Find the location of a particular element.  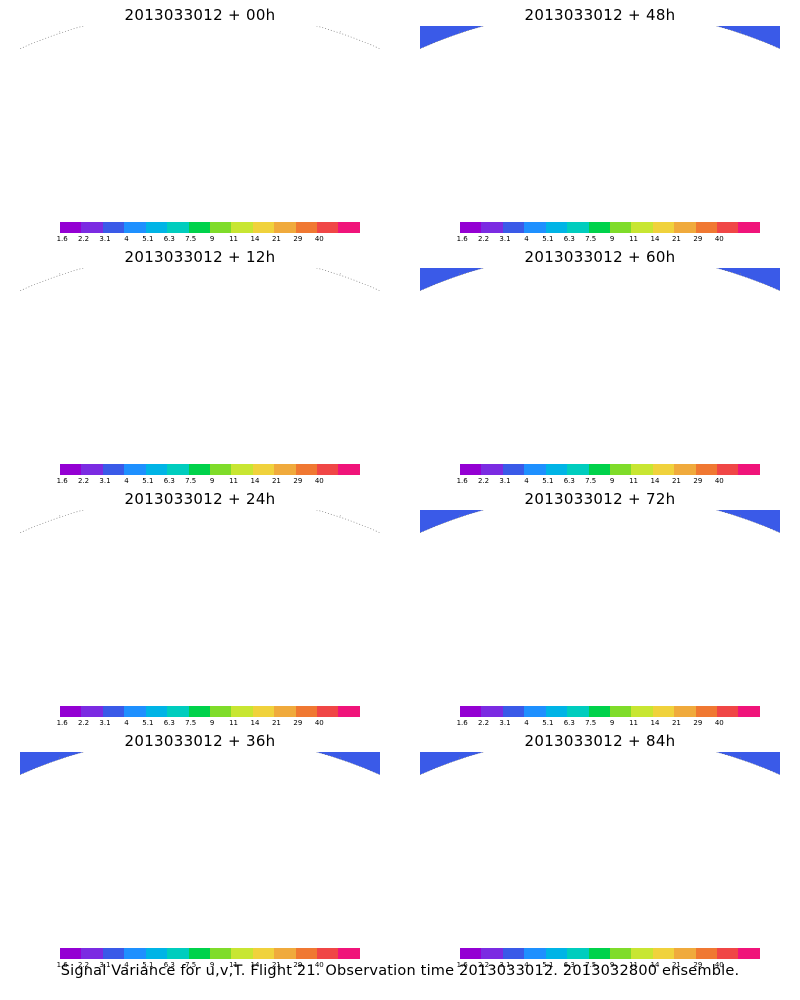

colorbar is located at coordinates (210, 227).